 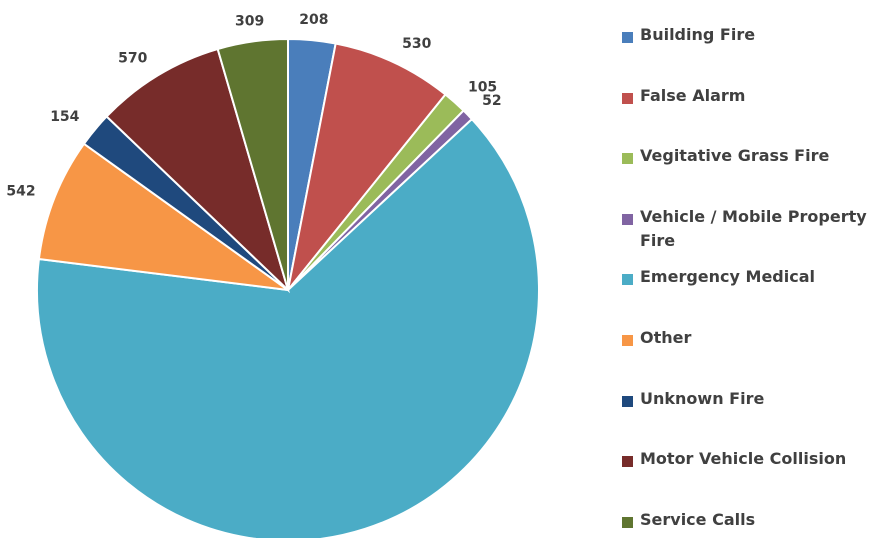 I want to click on legend-label: Unknown Fire, so click(x=702, y=398).